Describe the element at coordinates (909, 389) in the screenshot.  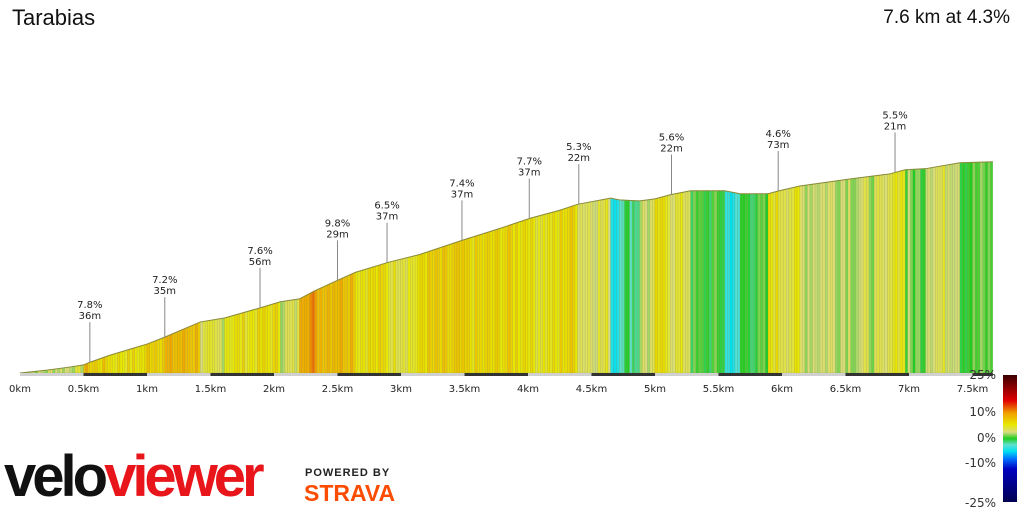
I see `x-tick-label: 7km` at that location.